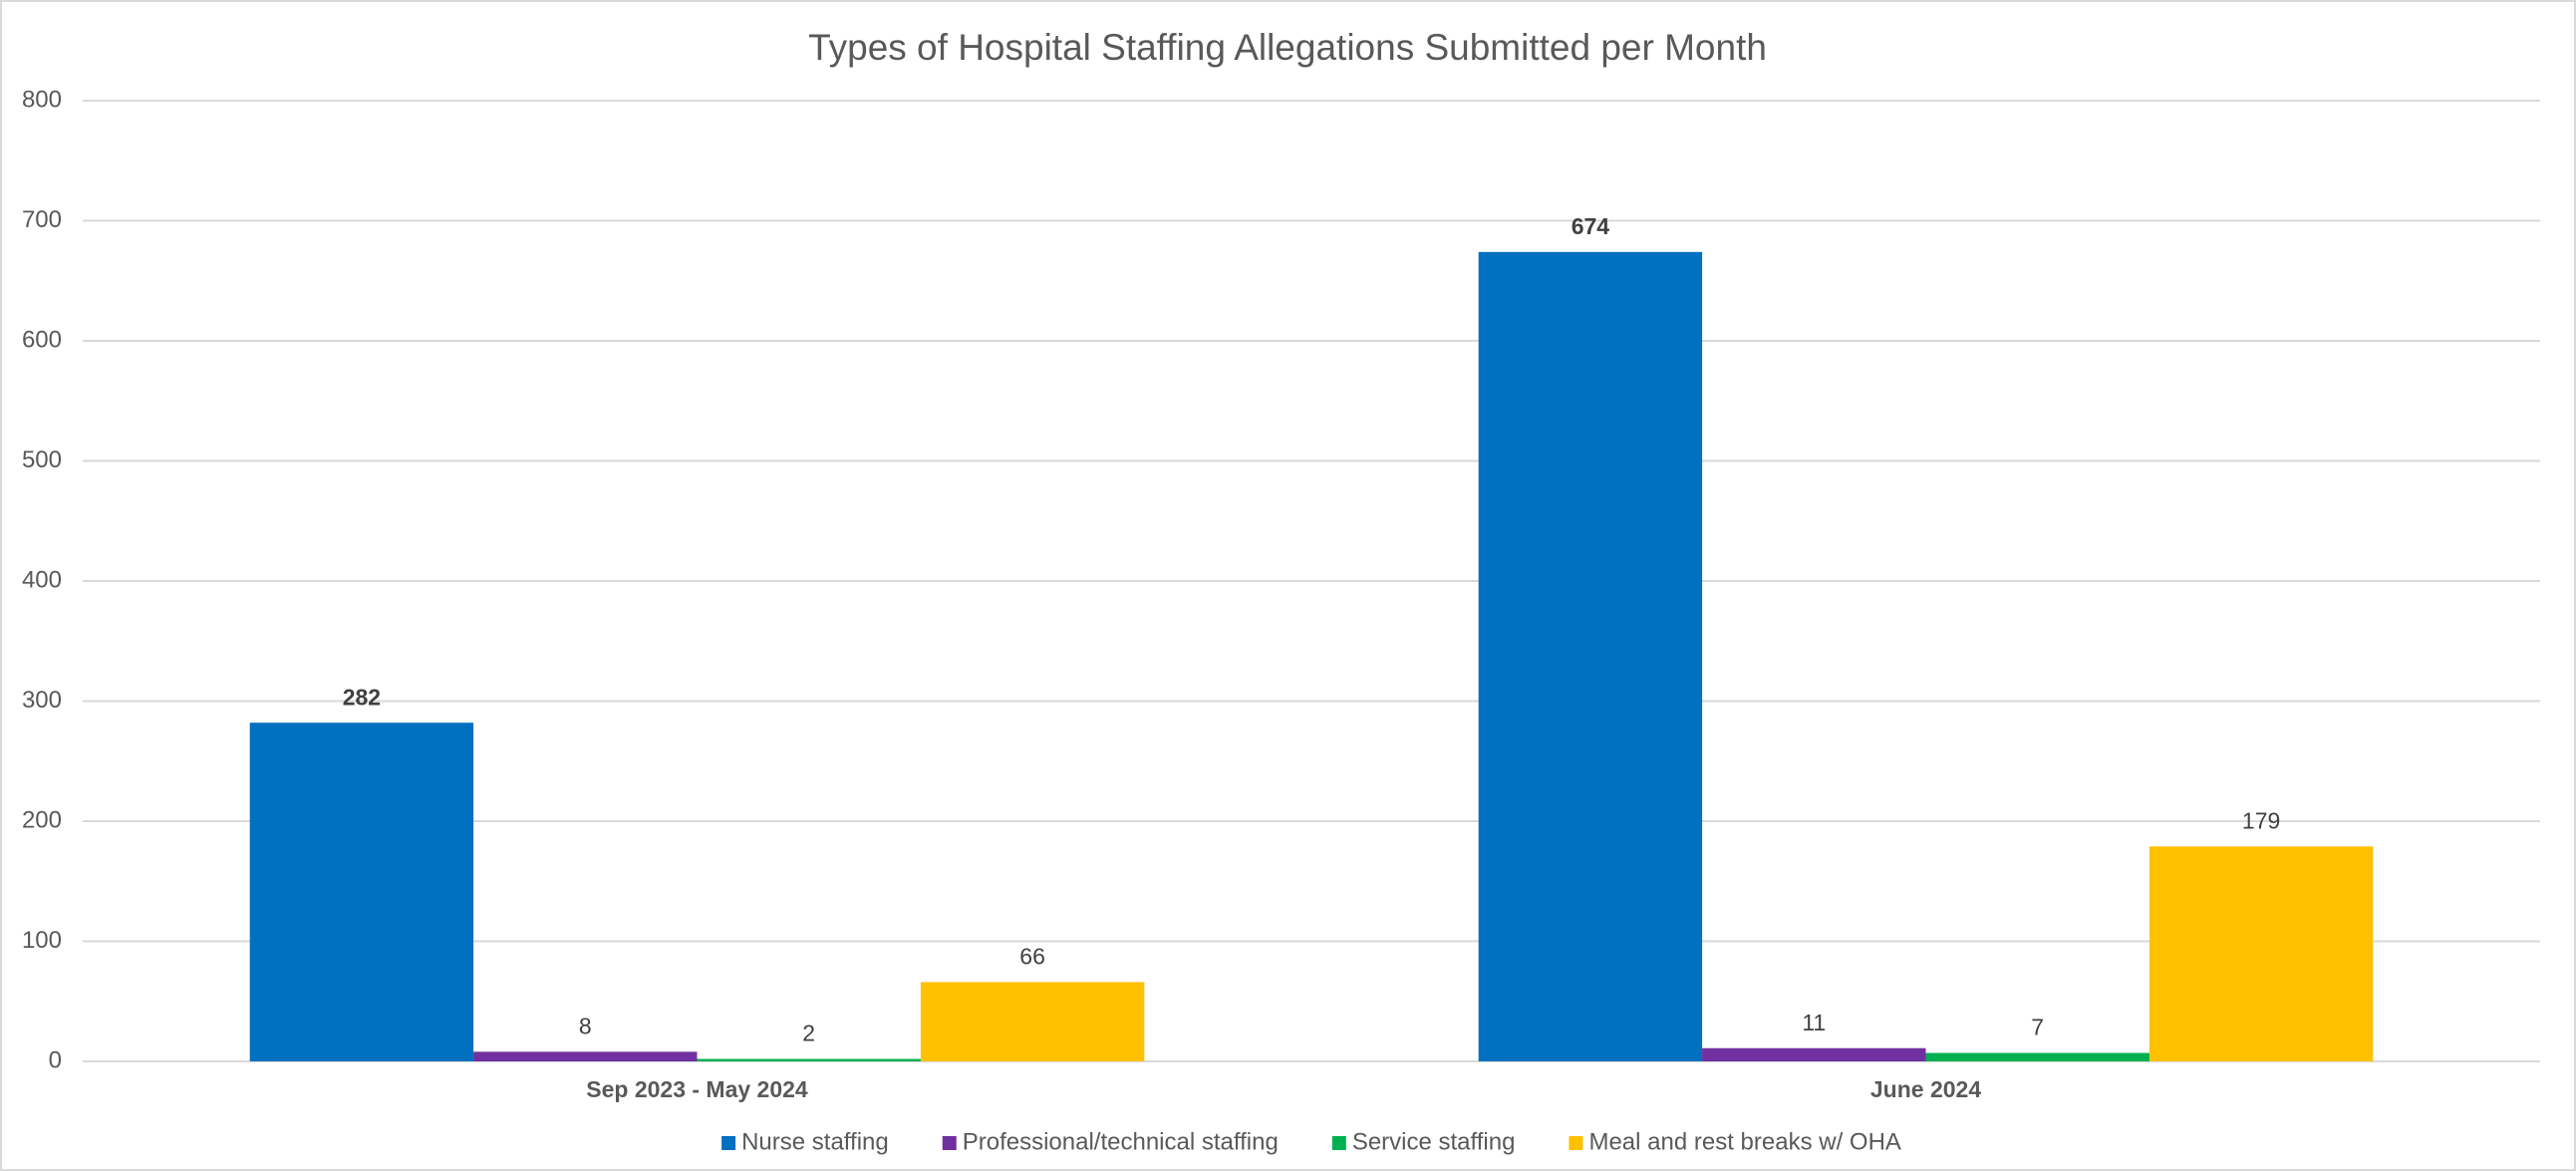 The width and height of the screenshot is (2576, 1171). What do you see at coordinates (1814, 1022) in the screenshot?
I see `data-label: 11` at bounding box center [1814, 1022].